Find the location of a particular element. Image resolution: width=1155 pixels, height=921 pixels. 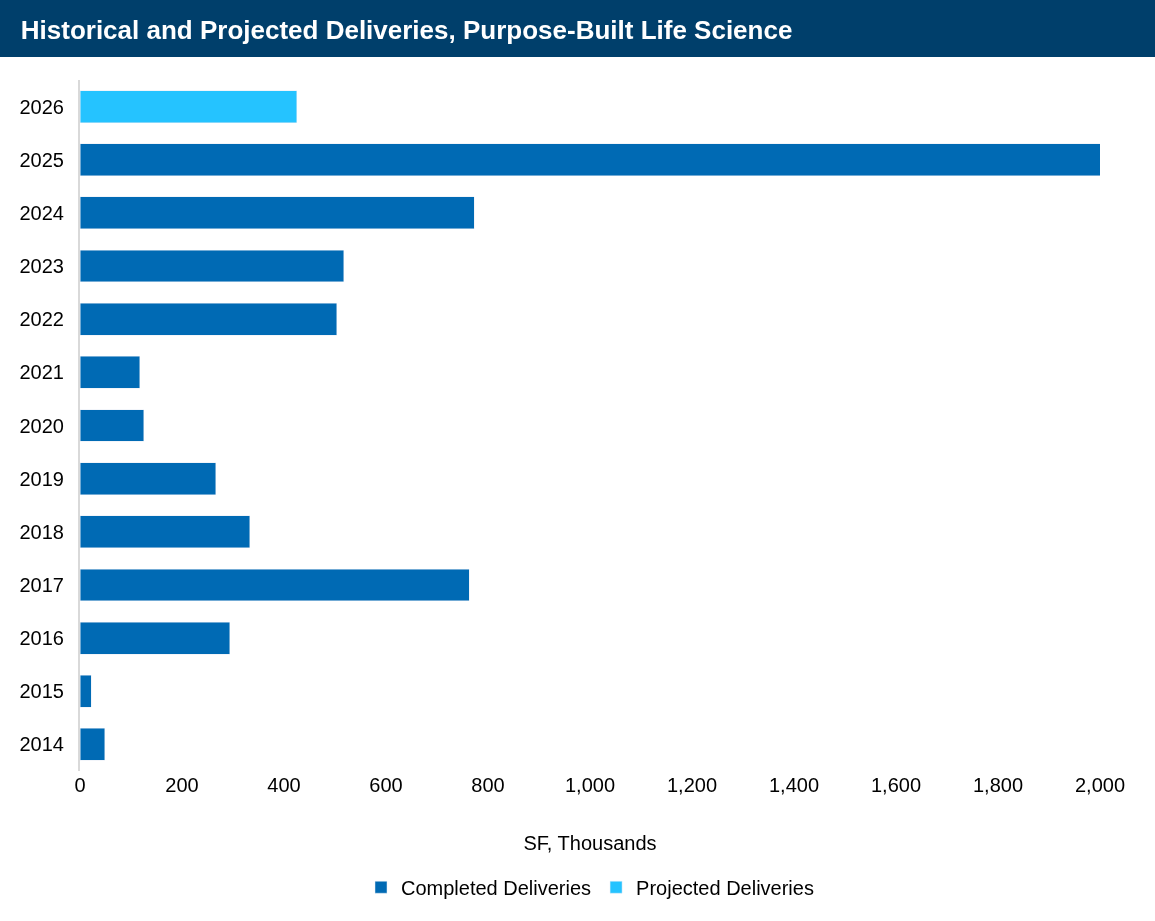

y-tick-label: 2019 is located at coordinates (41, 478).